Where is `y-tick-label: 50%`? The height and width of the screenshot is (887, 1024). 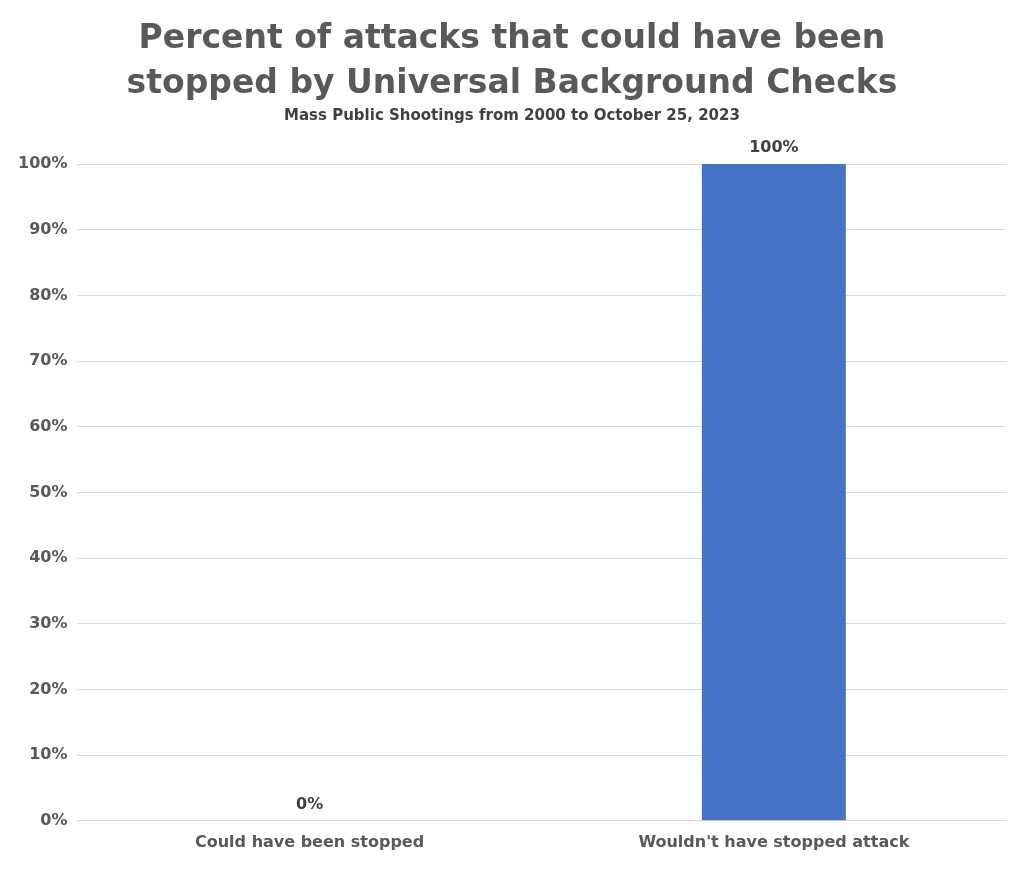 y-tick-label: 50% is located at coordinates (48, 491).